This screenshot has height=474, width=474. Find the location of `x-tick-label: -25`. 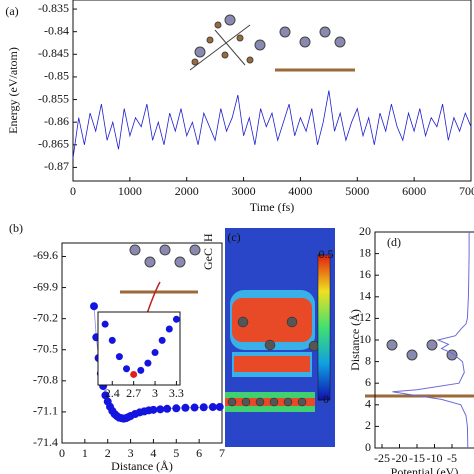

x-tick-label: -25 is located at coordinates (382, 458).